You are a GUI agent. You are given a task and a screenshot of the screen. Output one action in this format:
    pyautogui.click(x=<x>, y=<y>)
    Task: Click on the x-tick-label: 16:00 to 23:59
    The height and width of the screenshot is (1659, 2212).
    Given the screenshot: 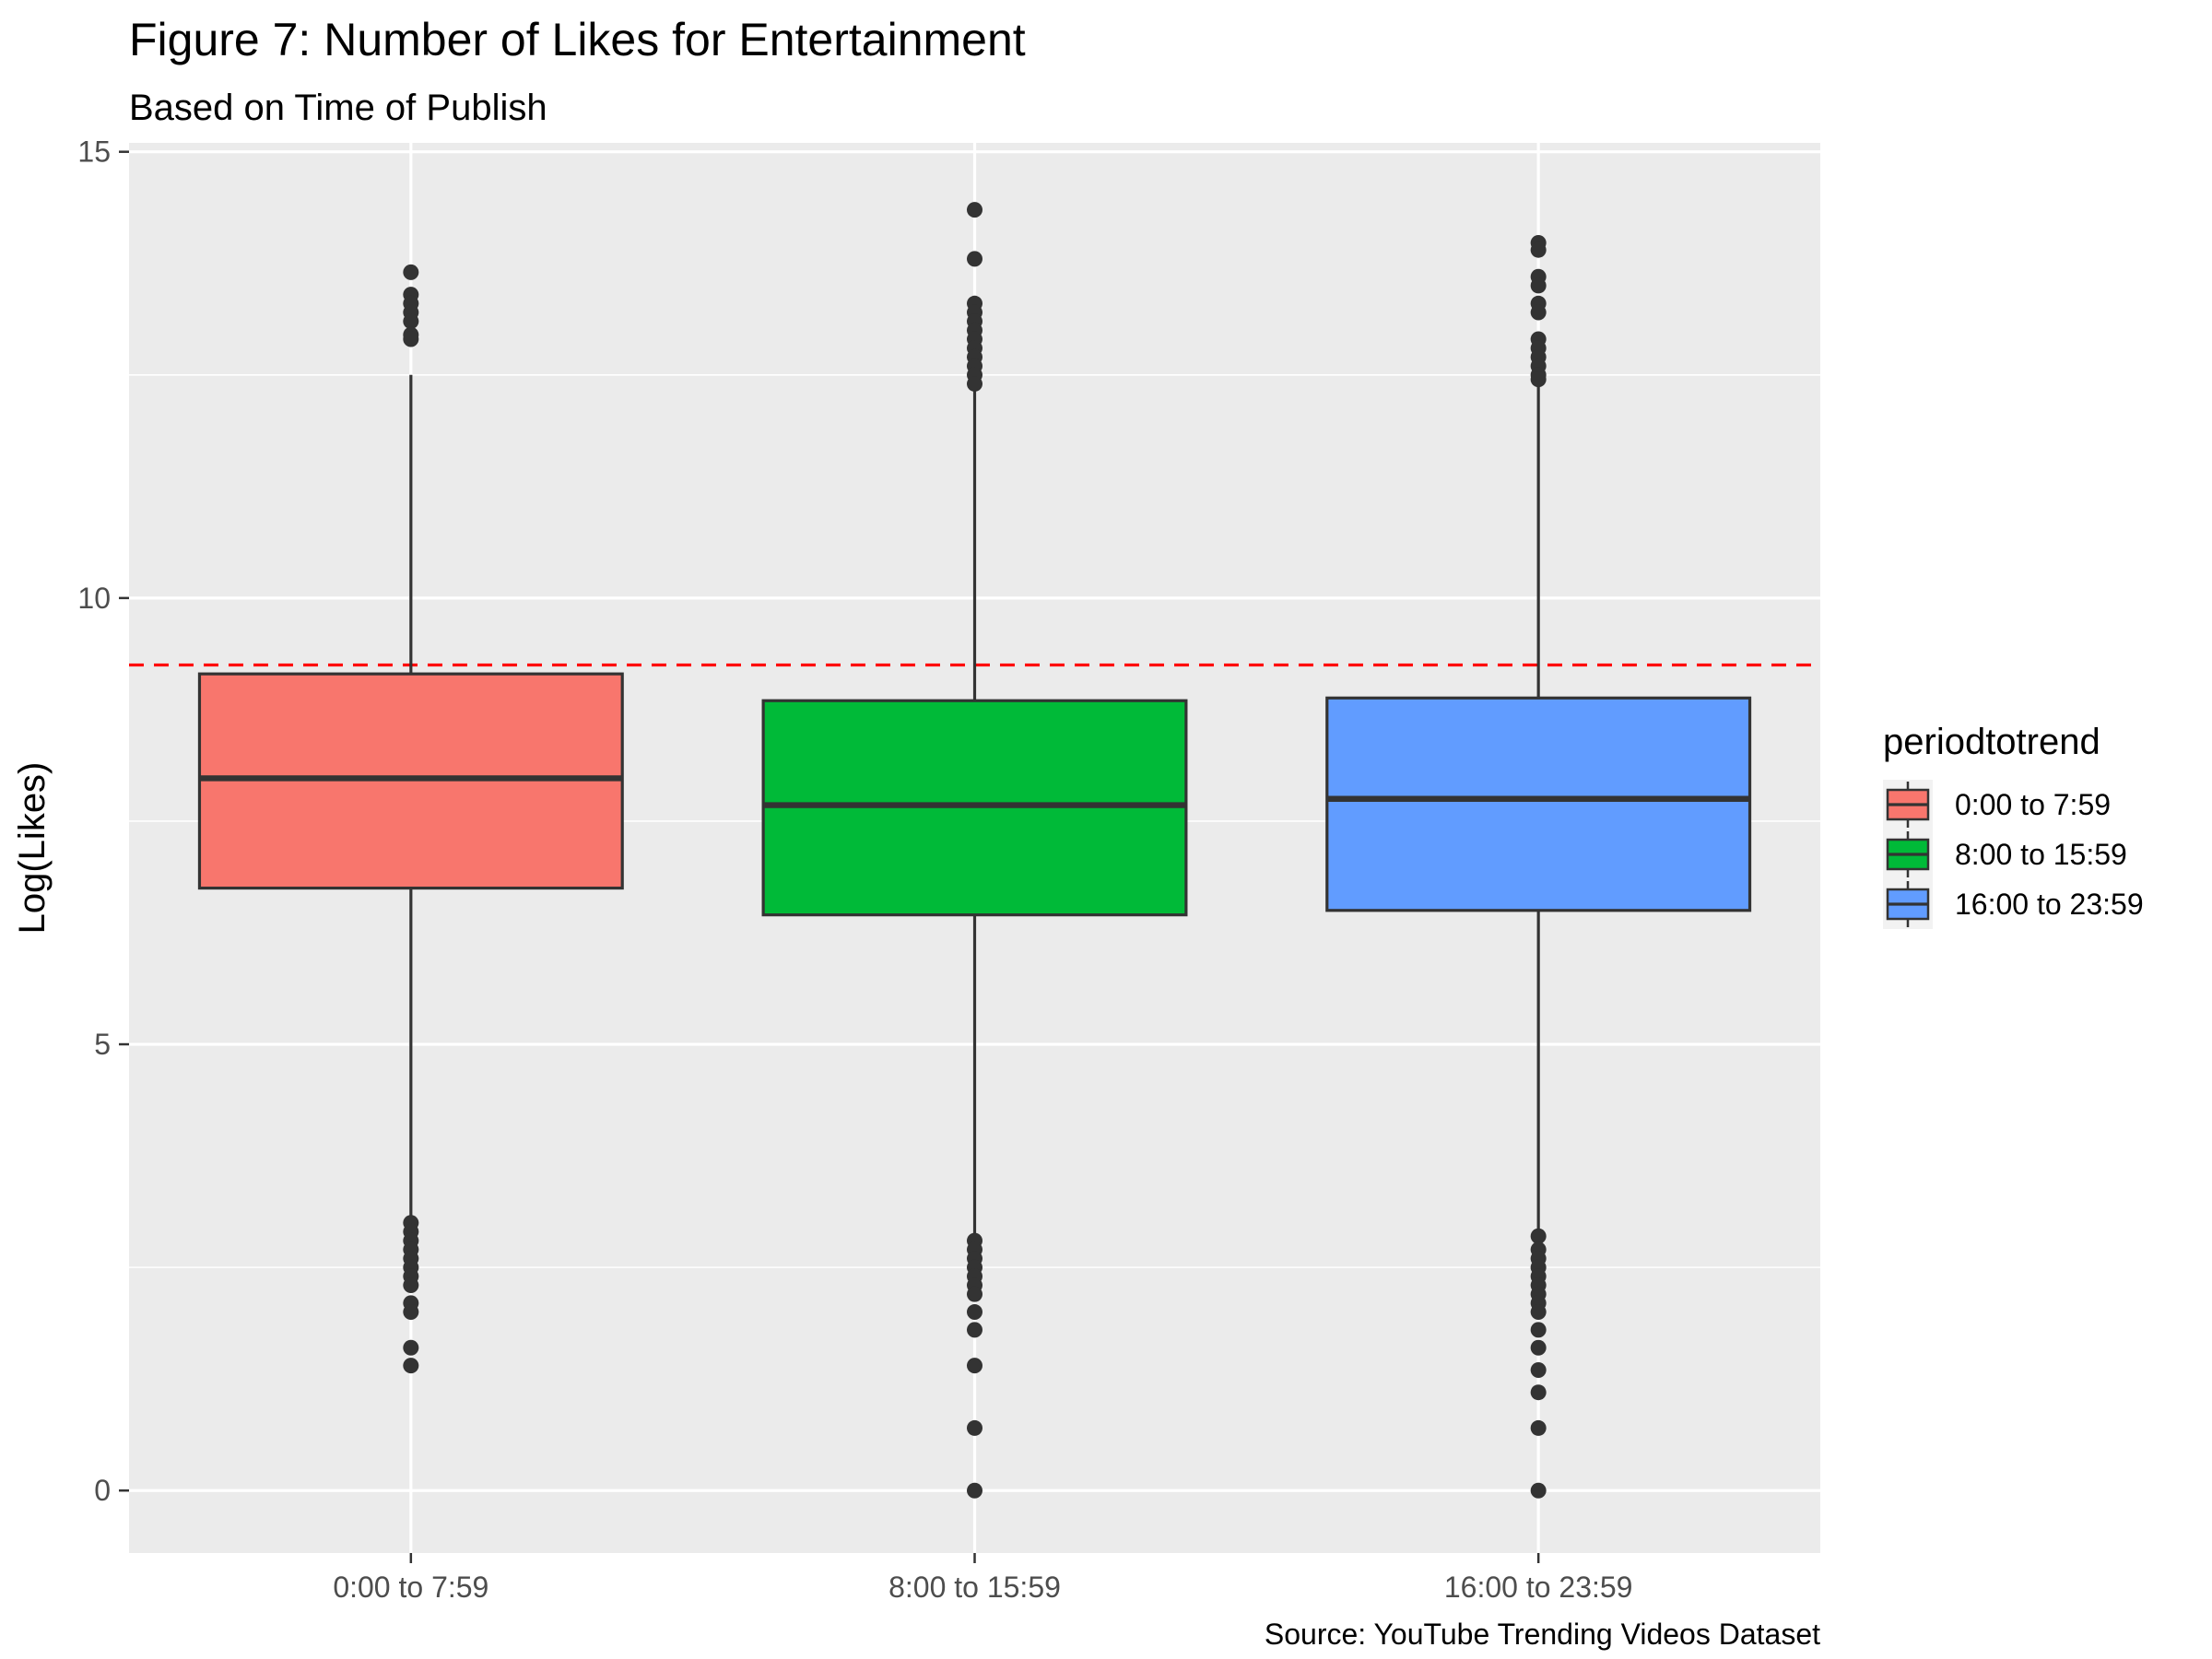 What is the action you would take?
    pyautogui.click(x=1538, y=1587)
    